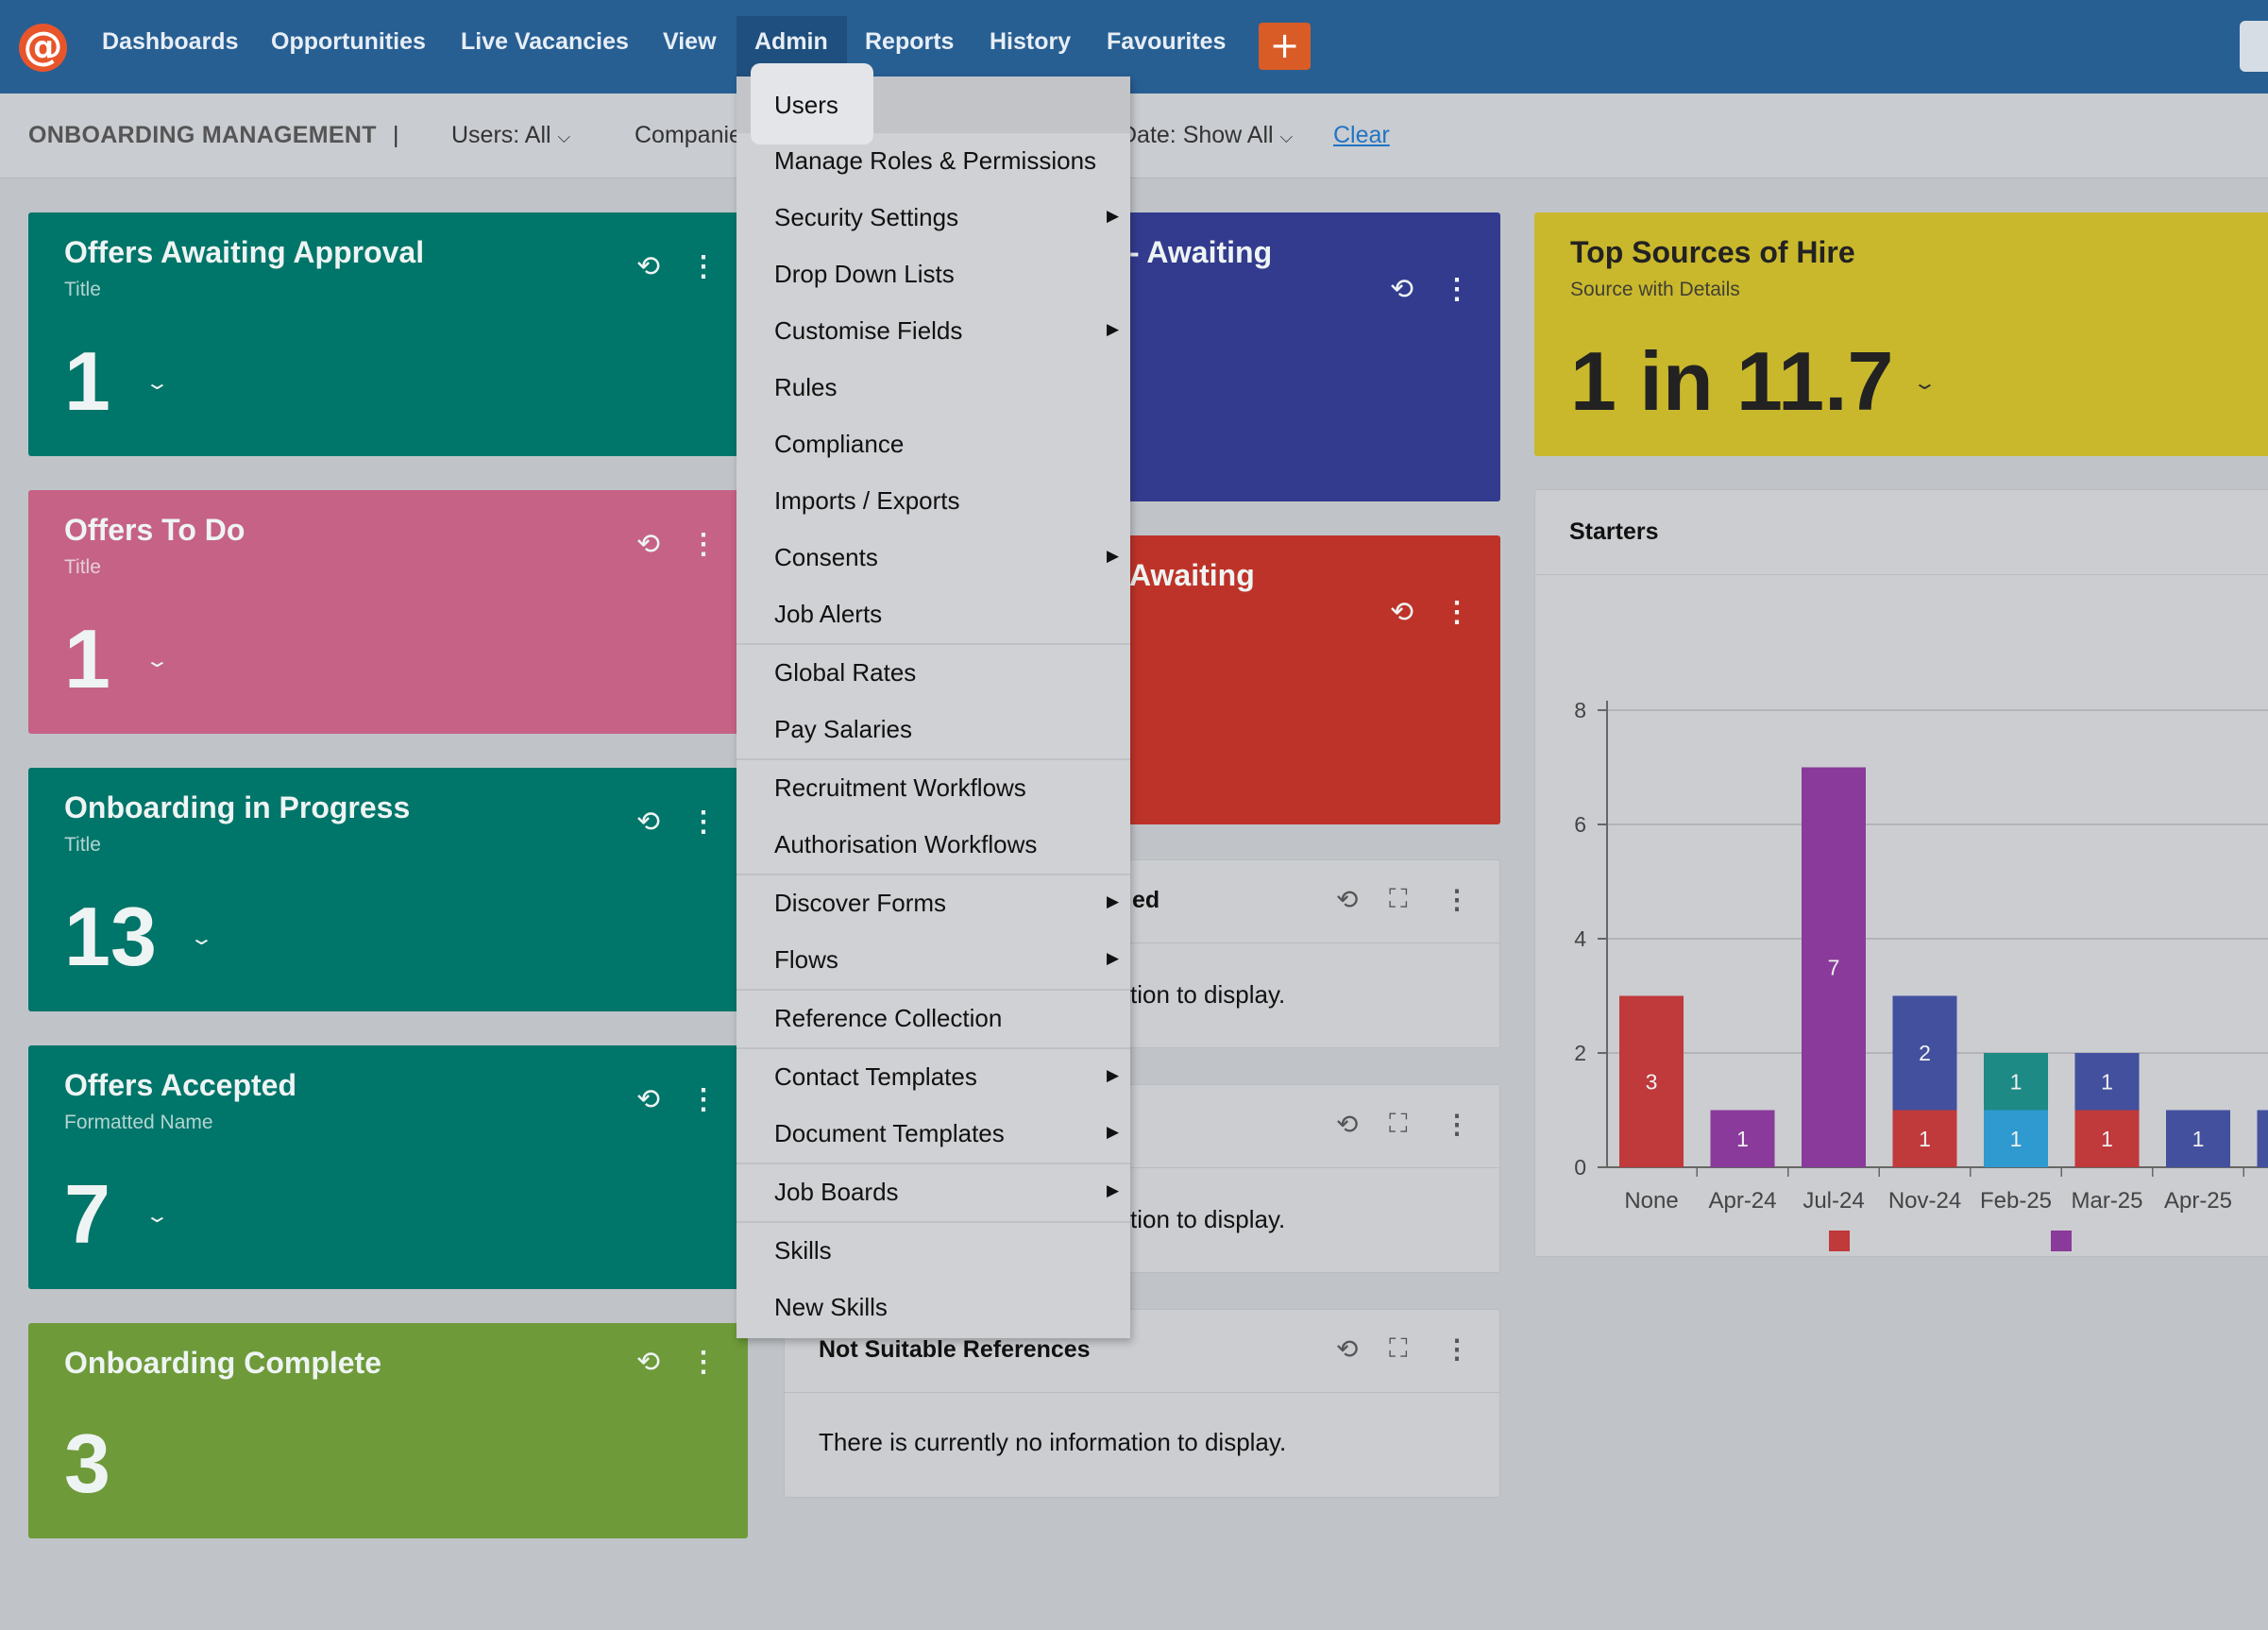 The height and width of the screenshot is (1630, 2268). Describe the element at coordinates (1580, 1053) in the screenshot. I see `y-tick-label: 2` at that location.